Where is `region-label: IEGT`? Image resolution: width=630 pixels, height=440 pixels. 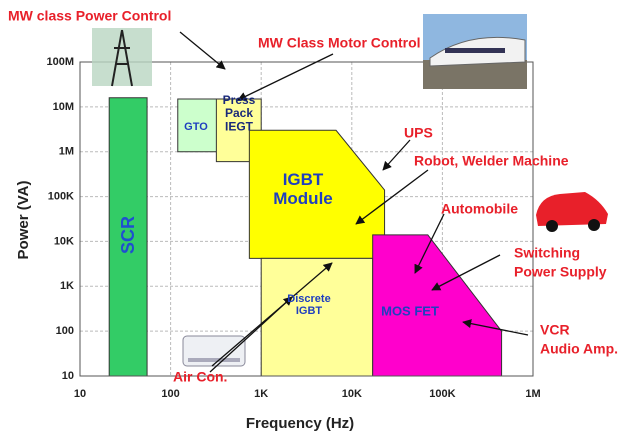 region-label: IEGT is located at coordinates (239, 126).